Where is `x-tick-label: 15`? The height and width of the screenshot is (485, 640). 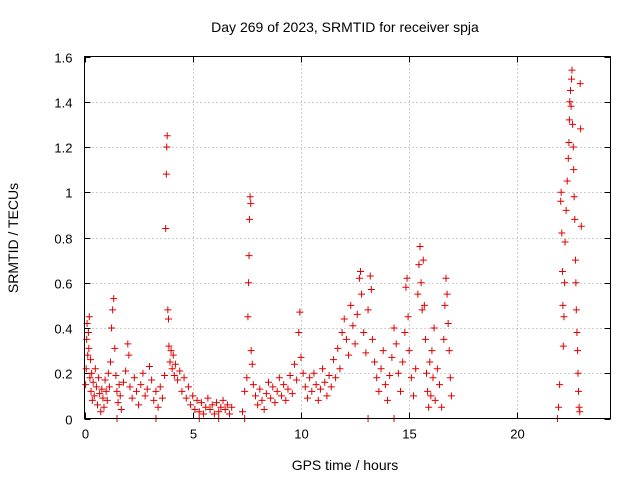
x-tick-label: 15 is located at coordinates (409, 434).